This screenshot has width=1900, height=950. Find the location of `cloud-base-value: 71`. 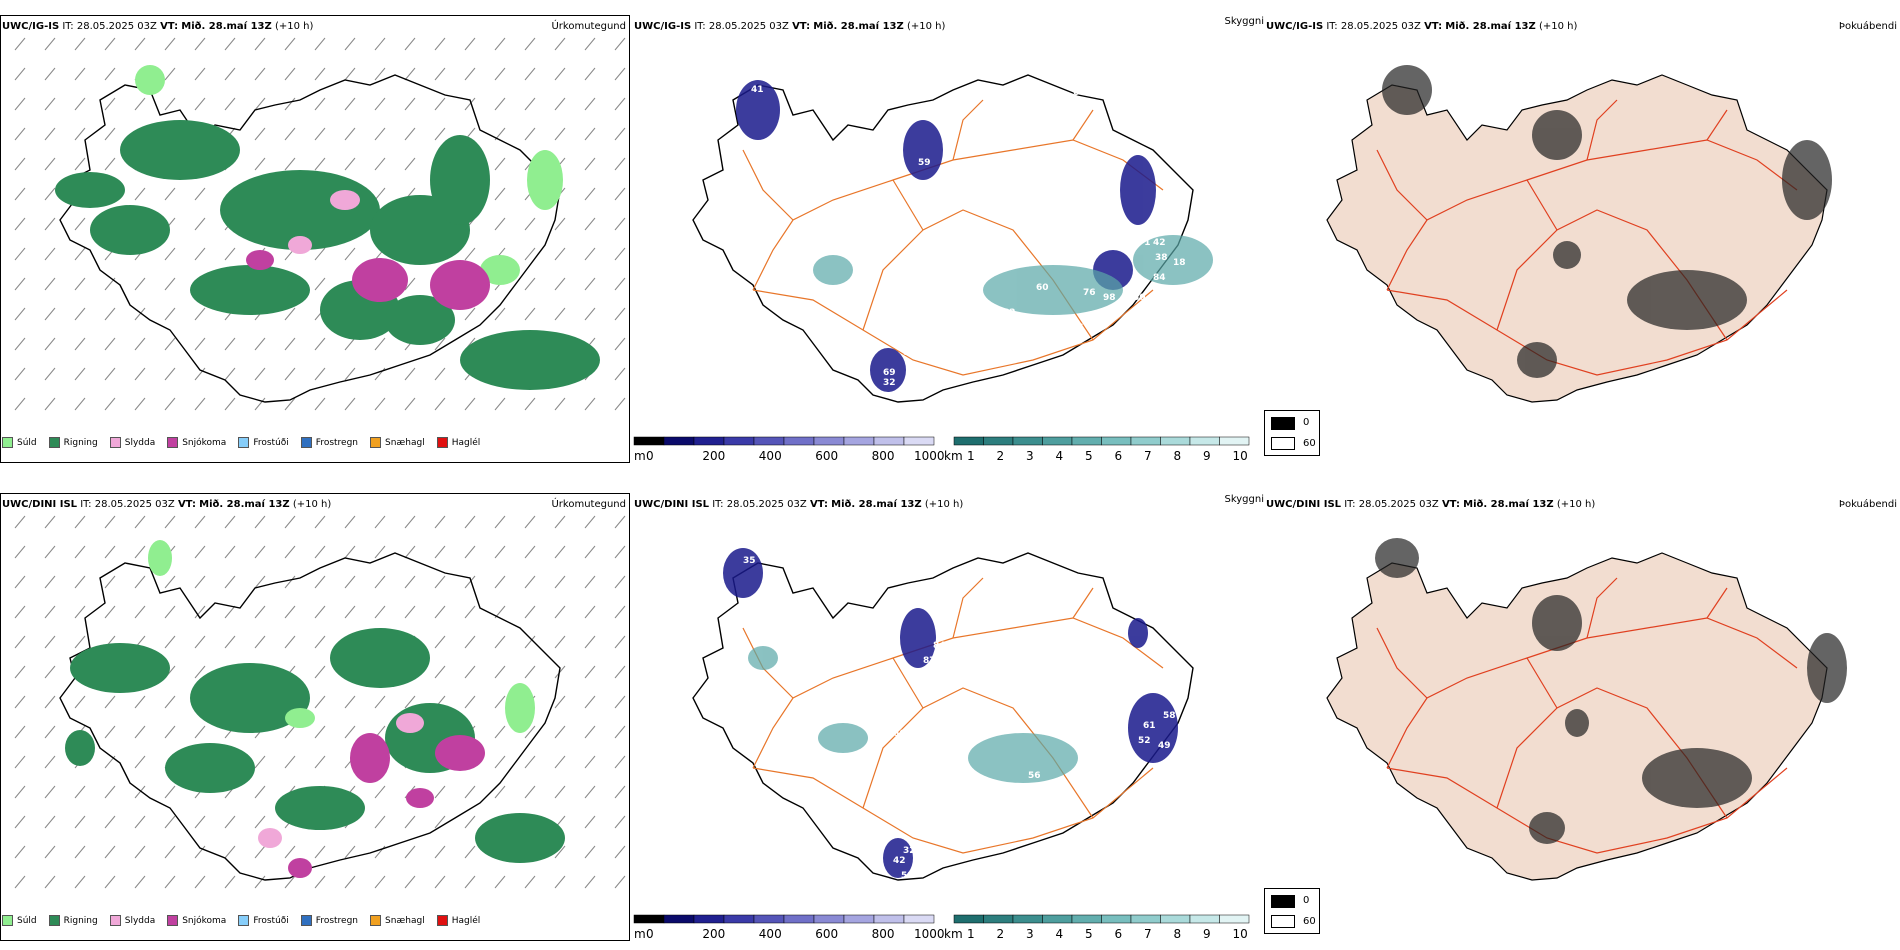

cloud-base-value: 71 is located at coordinates (1144, 243).